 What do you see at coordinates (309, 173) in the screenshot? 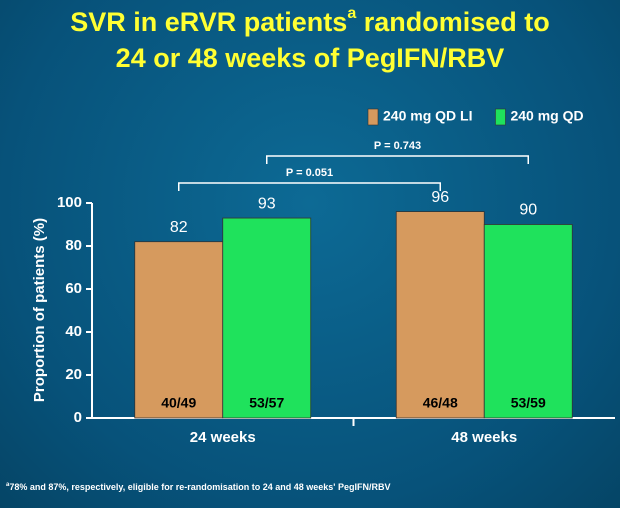
I see `annotation: P = 0.051` at bounding box center [309, 173].